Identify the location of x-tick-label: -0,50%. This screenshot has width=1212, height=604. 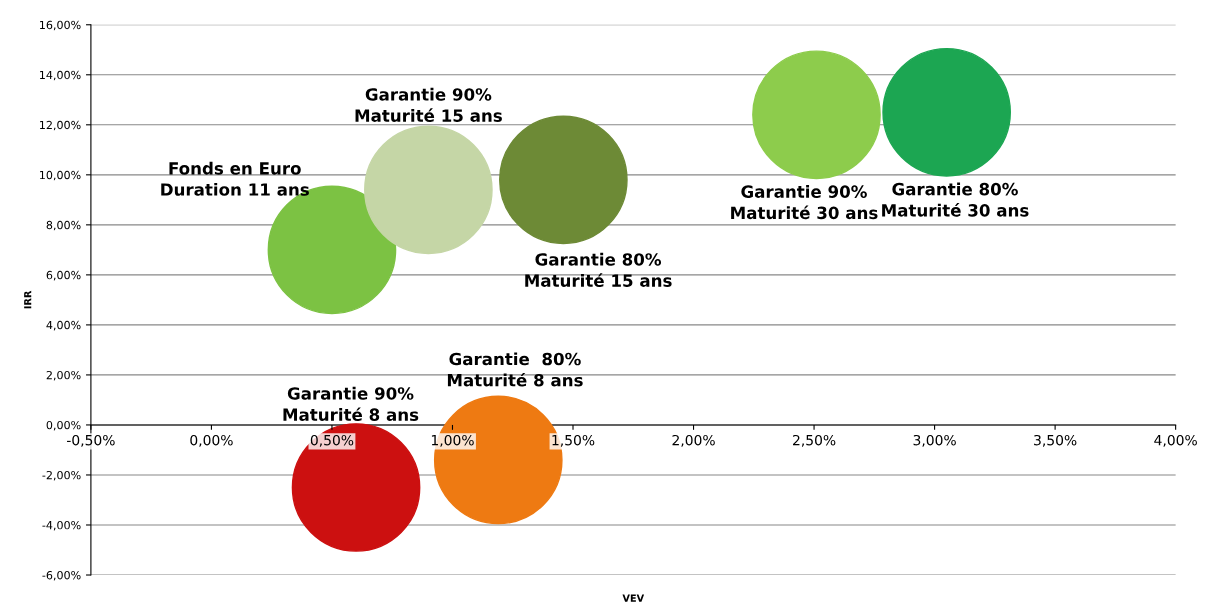
(91, 440).